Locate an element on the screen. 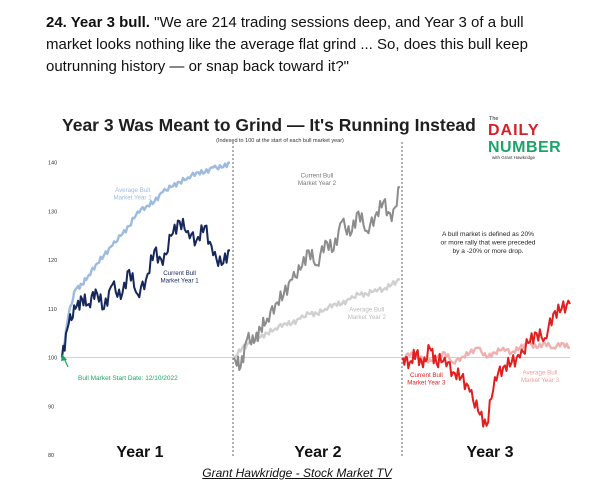 This screenshot has width=594, height=496. series-line-avg3 is located at coordinates (486, 352).